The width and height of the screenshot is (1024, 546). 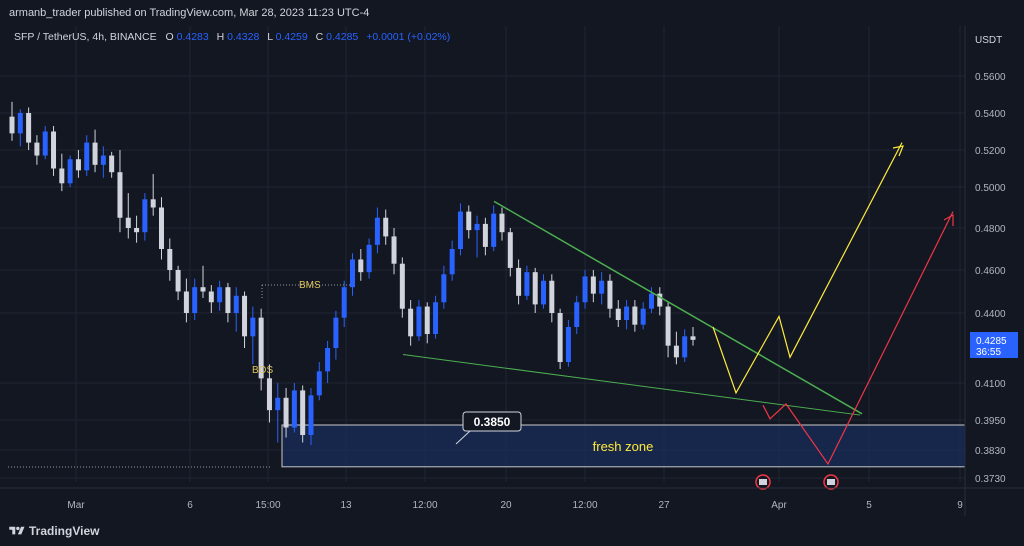 What do you see at coordinates (267, 505) in the screenshot?
I see `time-tick-label: 15:00` at bounding box center [267, 505].